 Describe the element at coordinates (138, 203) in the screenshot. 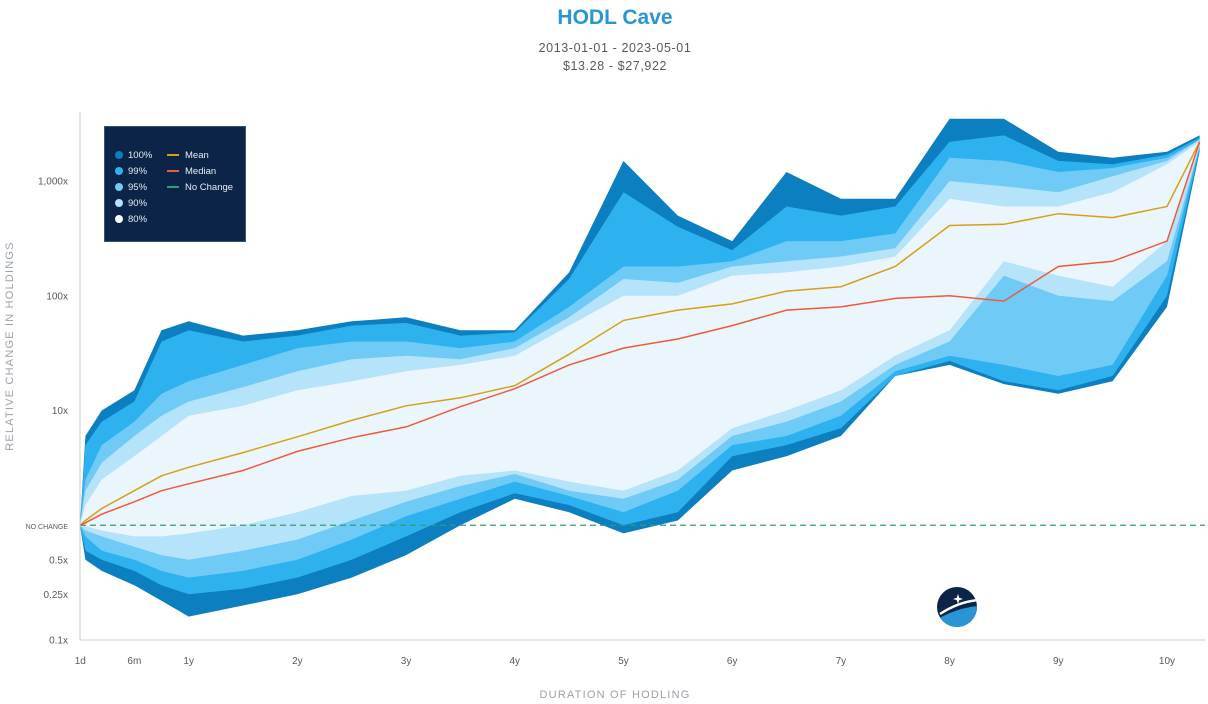

I see `legend-label: 90%` at that location.